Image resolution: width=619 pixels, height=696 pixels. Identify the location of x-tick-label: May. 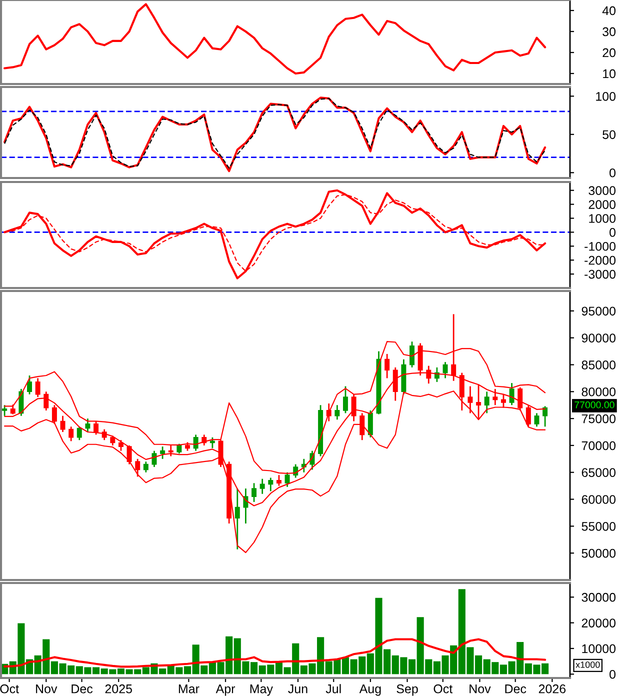
(261, 690).